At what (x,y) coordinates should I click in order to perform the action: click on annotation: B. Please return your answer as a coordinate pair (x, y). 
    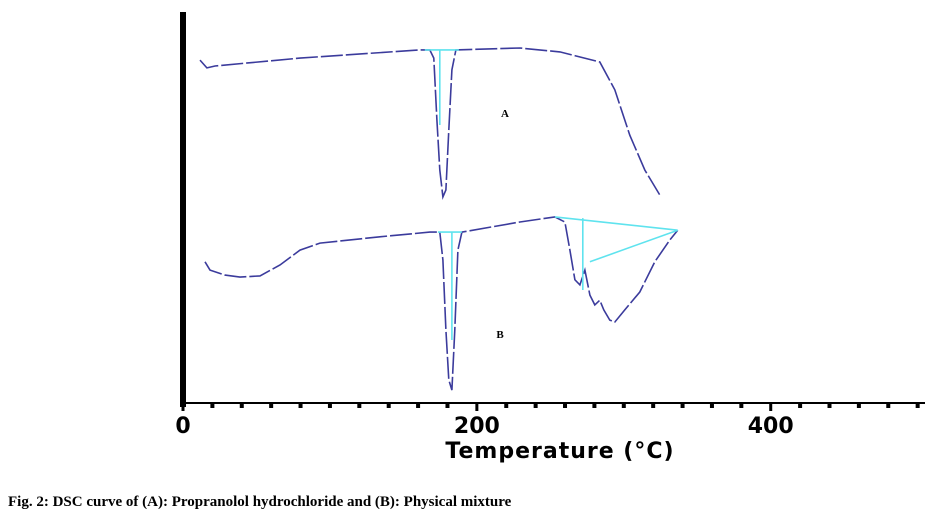
    Looking at the image, I should click on (500, 335).